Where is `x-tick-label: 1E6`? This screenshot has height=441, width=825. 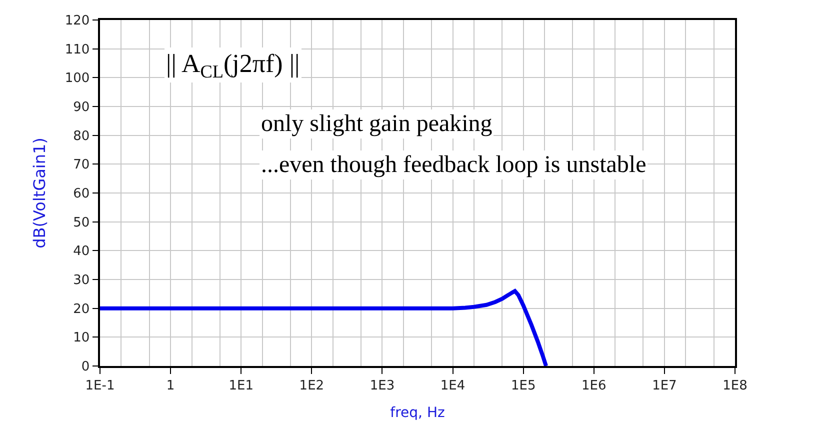
x-tick-label: 1E6 is located at coordinates (594, 386).